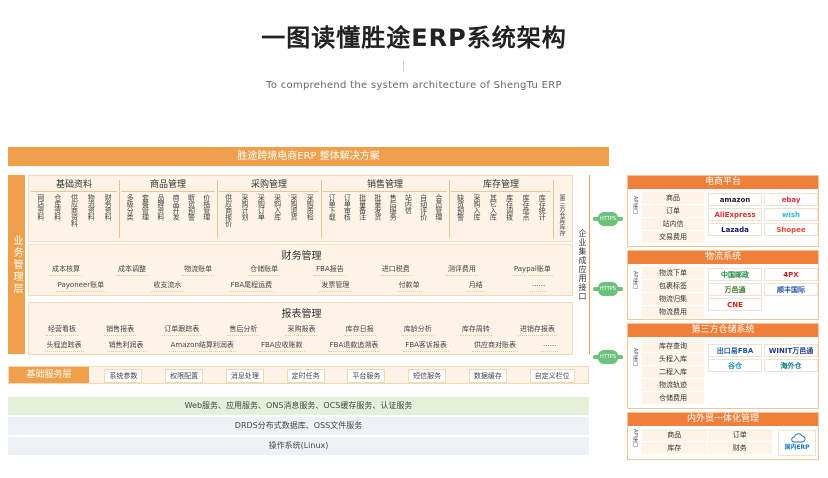 This screenshot has width=828, height=478. I want to click on chukou1-logo: 出口易FBA, so click(735, 350).